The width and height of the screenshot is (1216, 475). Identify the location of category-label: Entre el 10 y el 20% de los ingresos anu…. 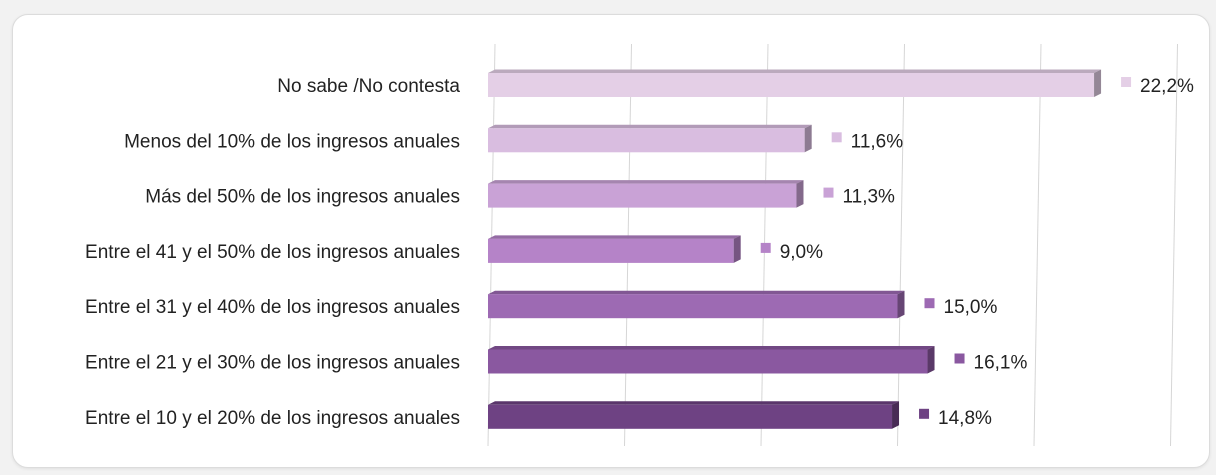
(272, 418).